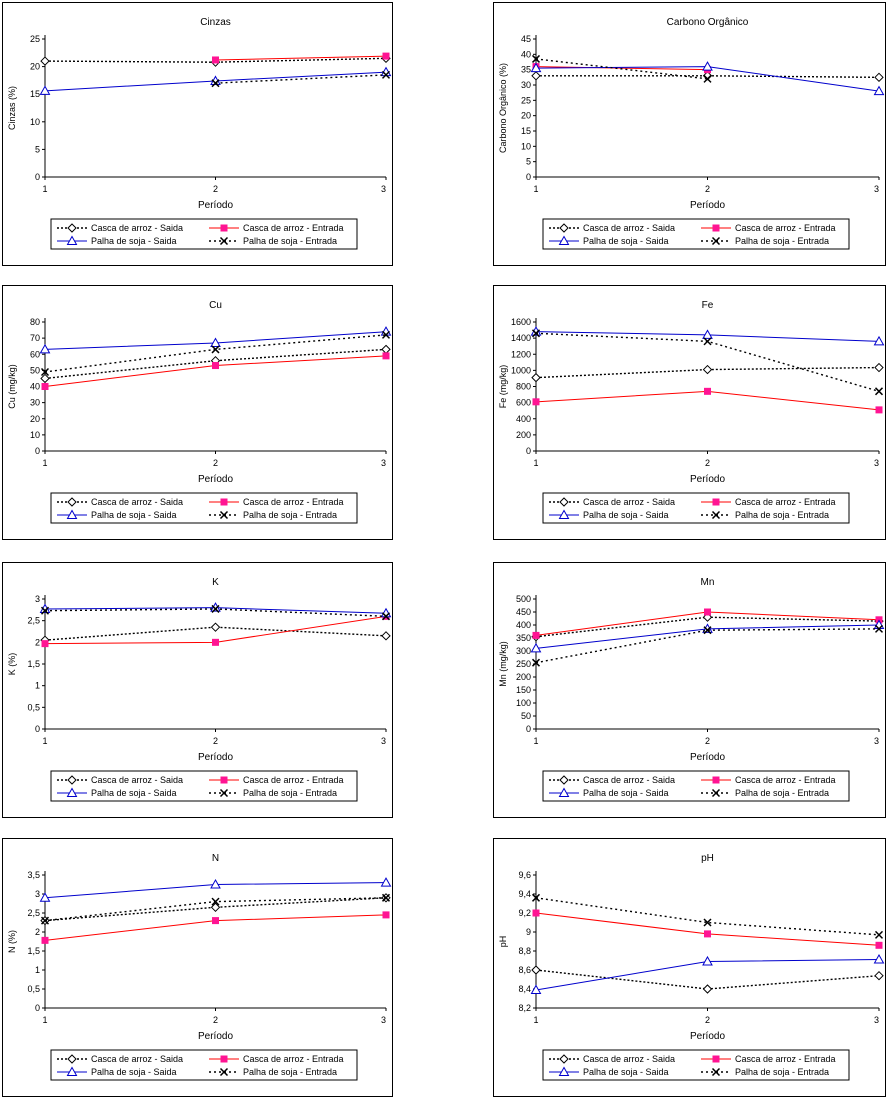 Image resolution: width=888 pixels, height=1119 pixels. I want to click on legend-entry-pal-saida: Palha de soja - Saida, so click(117, 792).